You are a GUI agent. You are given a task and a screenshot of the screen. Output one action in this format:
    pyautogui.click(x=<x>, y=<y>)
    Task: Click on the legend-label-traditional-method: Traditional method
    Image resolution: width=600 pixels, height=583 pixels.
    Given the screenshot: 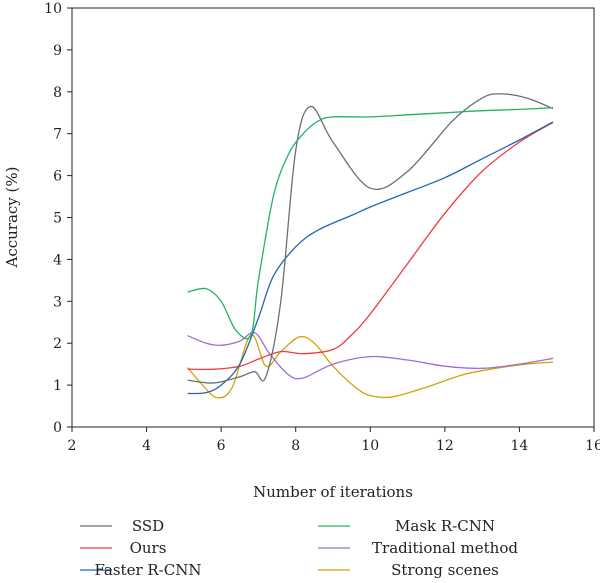 What is the action you would take?
    pyautogui.click(x=445, y=548)
    